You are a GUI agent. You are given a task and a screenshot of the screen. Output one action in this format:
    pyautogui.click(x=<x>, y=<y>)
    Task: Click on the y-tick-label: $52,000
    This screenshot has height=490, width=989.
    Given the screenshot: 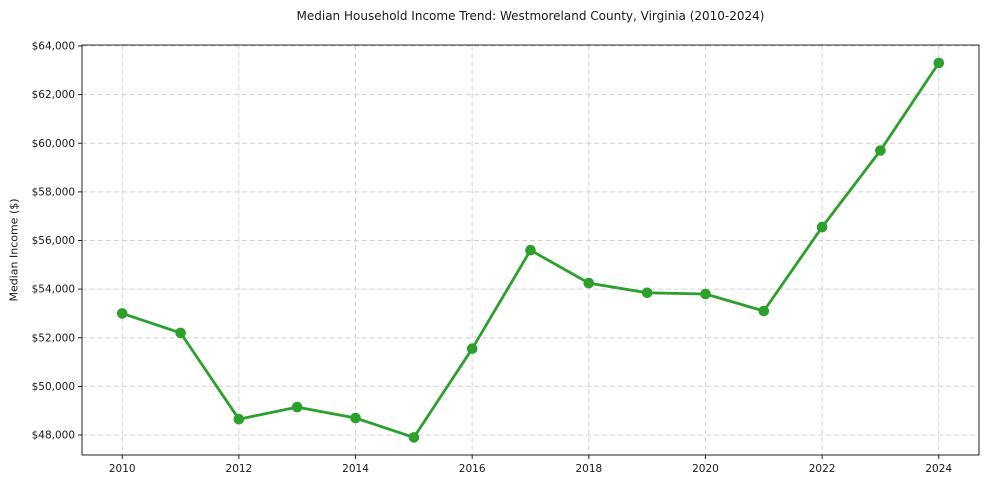 What is the action you would take?
    pyautogui.click(x=53, y=338)
    